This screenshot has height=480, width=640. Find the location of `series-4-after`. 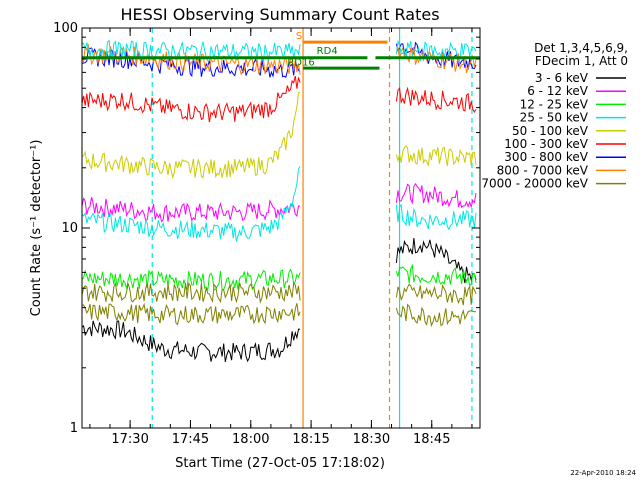

series-4-after is located at coordinates (436, 156).